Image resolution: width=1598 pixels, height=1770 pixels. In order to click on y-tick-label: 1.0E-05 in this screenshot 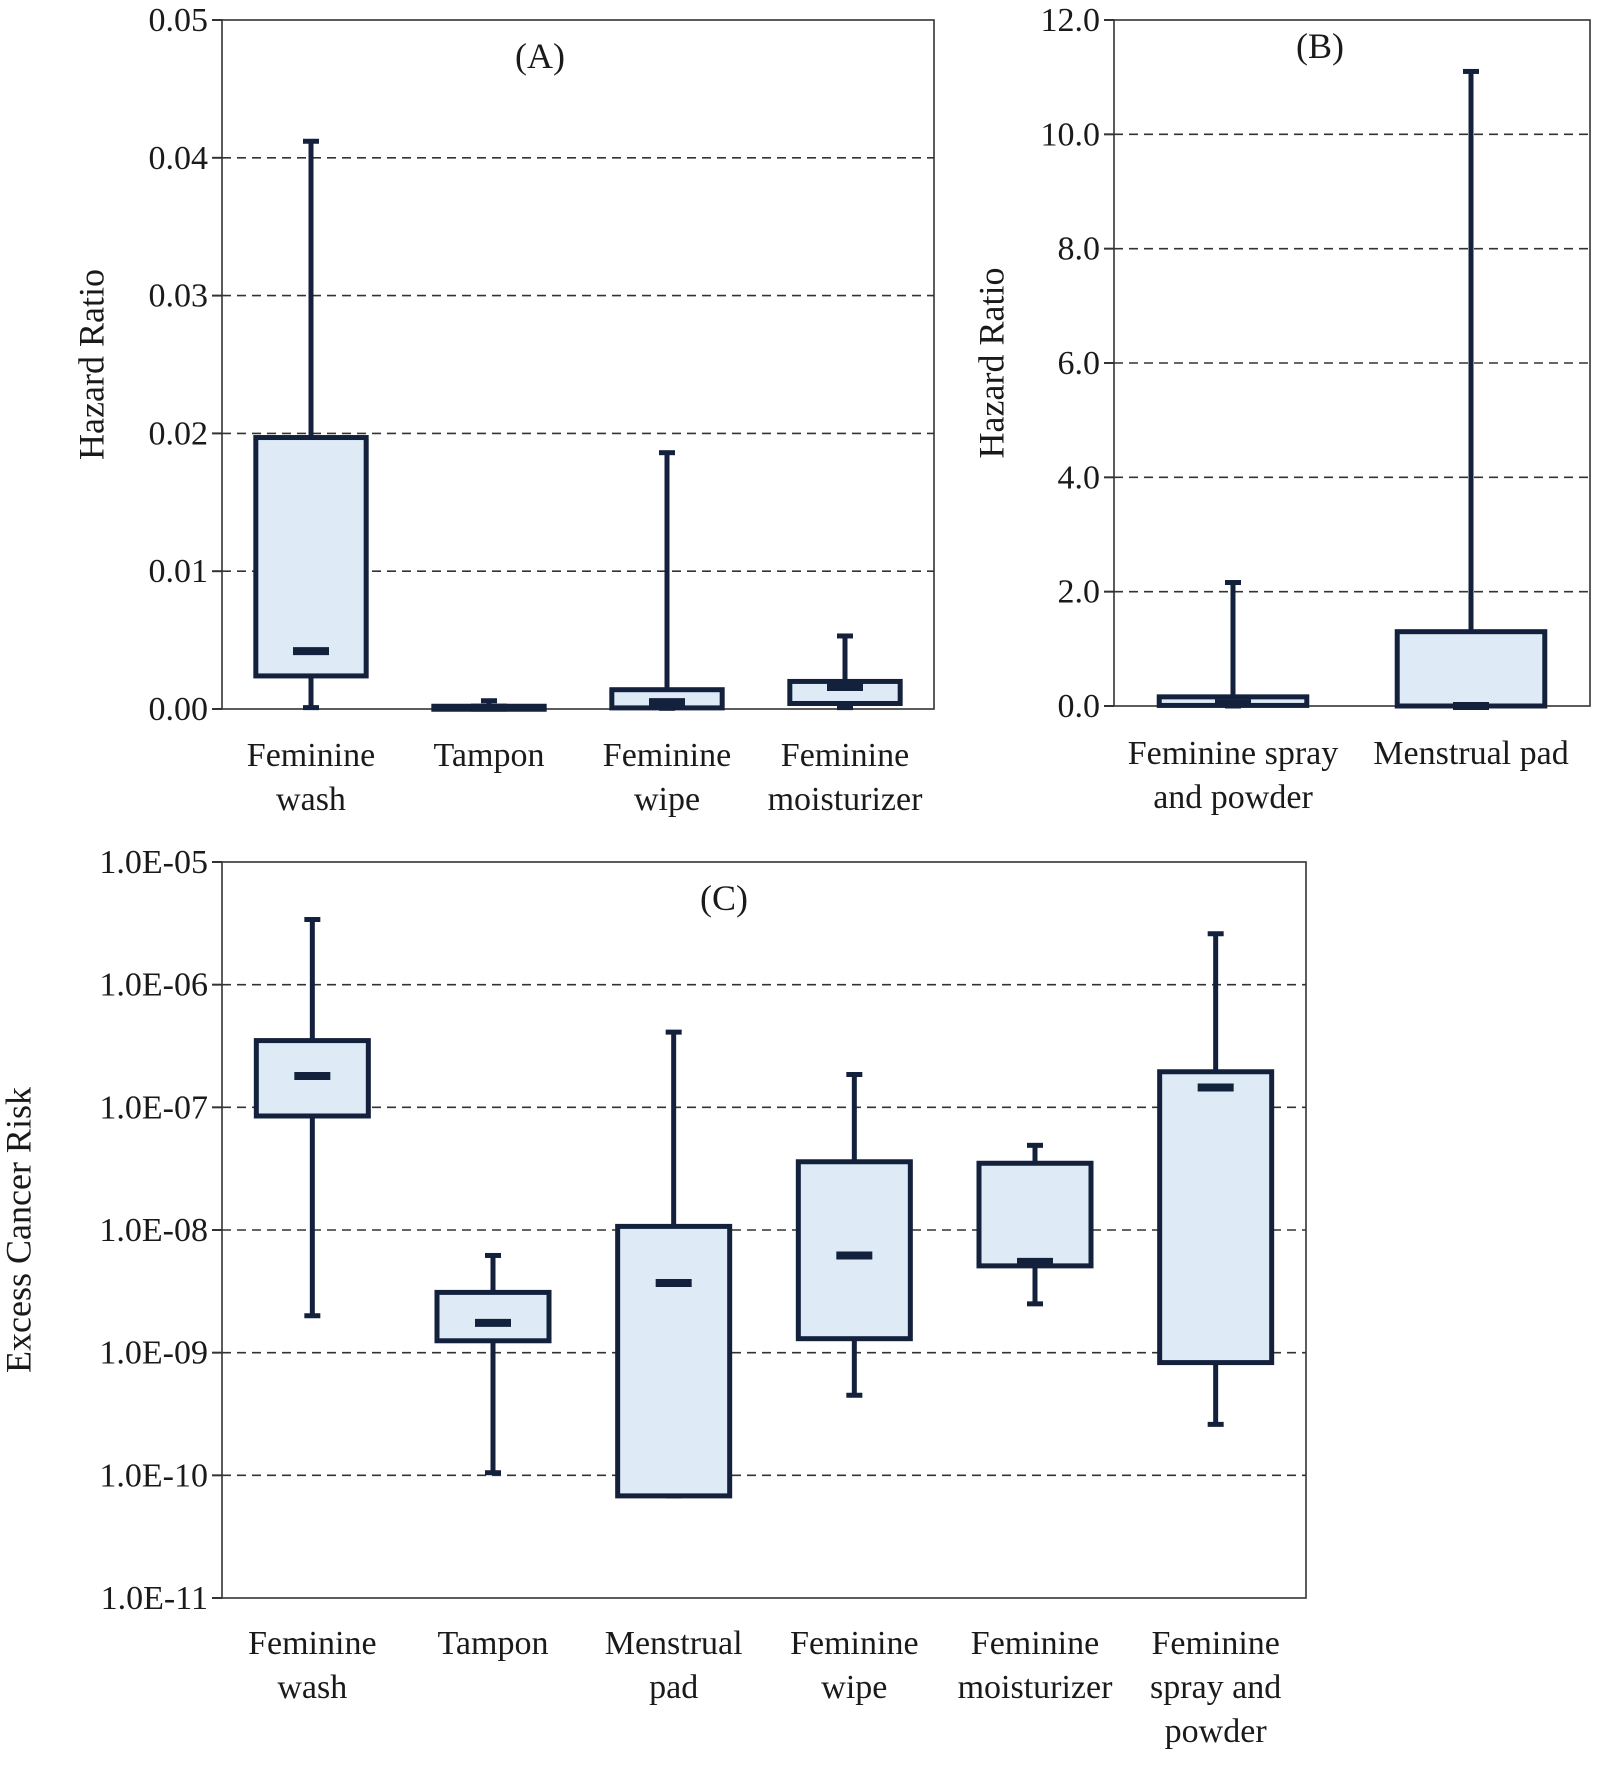, I will do `click(153, 862)`.